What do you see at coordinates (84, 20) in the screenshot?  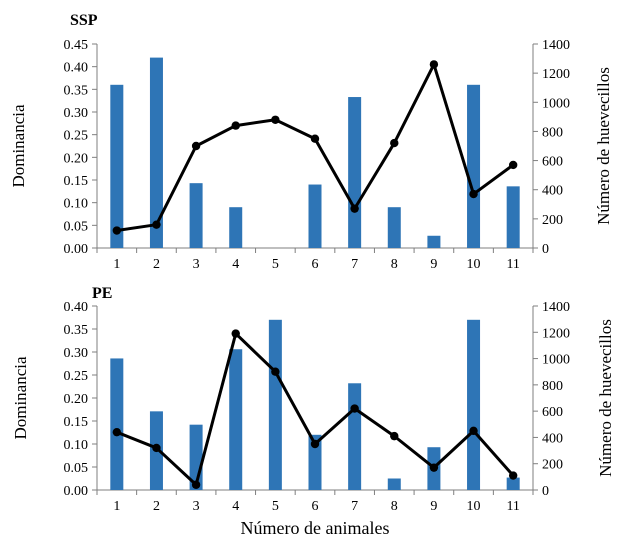 I see `chart-title: SSP` at bounding box center [84, 20].